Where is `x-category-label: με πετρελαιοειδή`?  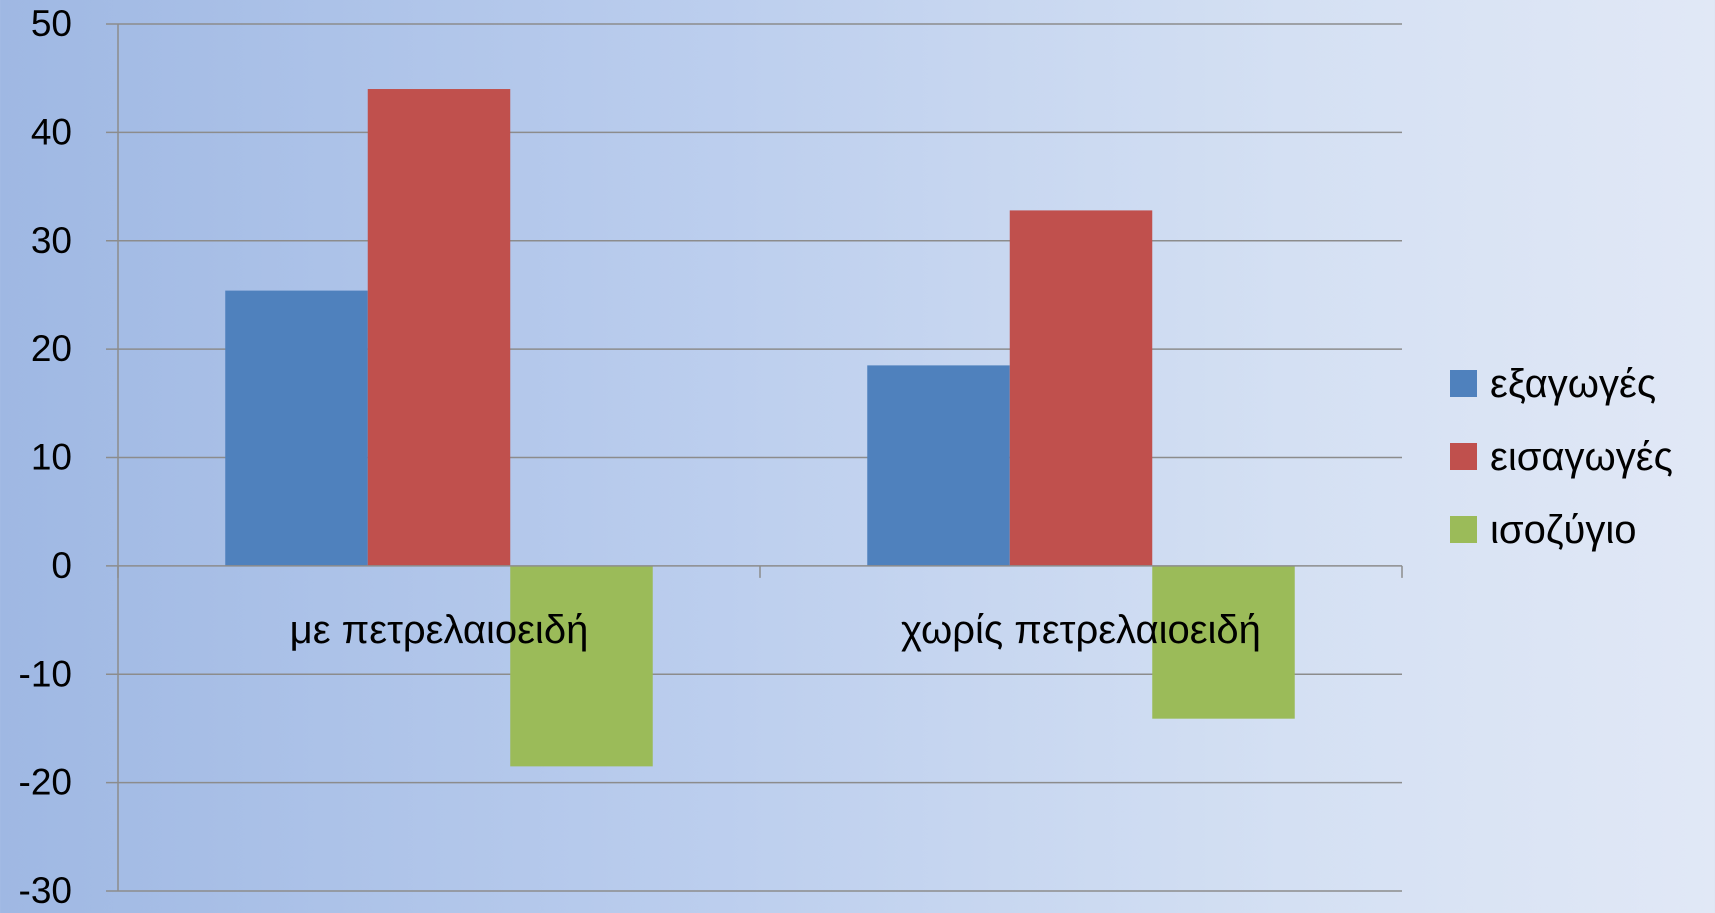
x-category-label: με πετρελαιοειδή is located at coordinates (439, 630).